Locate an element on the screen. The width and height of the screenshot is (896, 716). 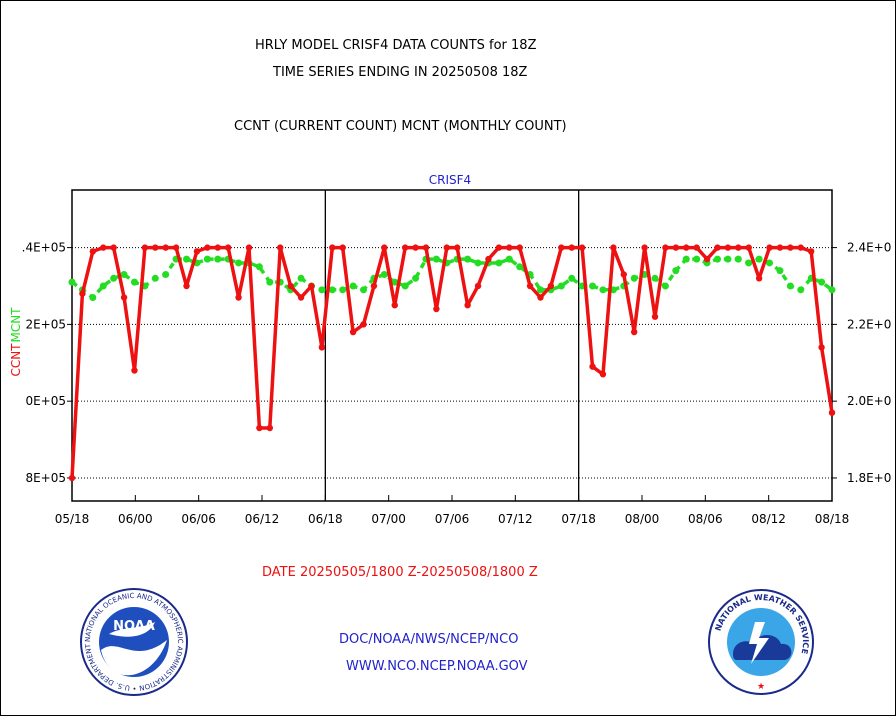
date-range-label: DATE 20250505/1800 Z-20250508/1800 Z is located at coordinates (400, 572).